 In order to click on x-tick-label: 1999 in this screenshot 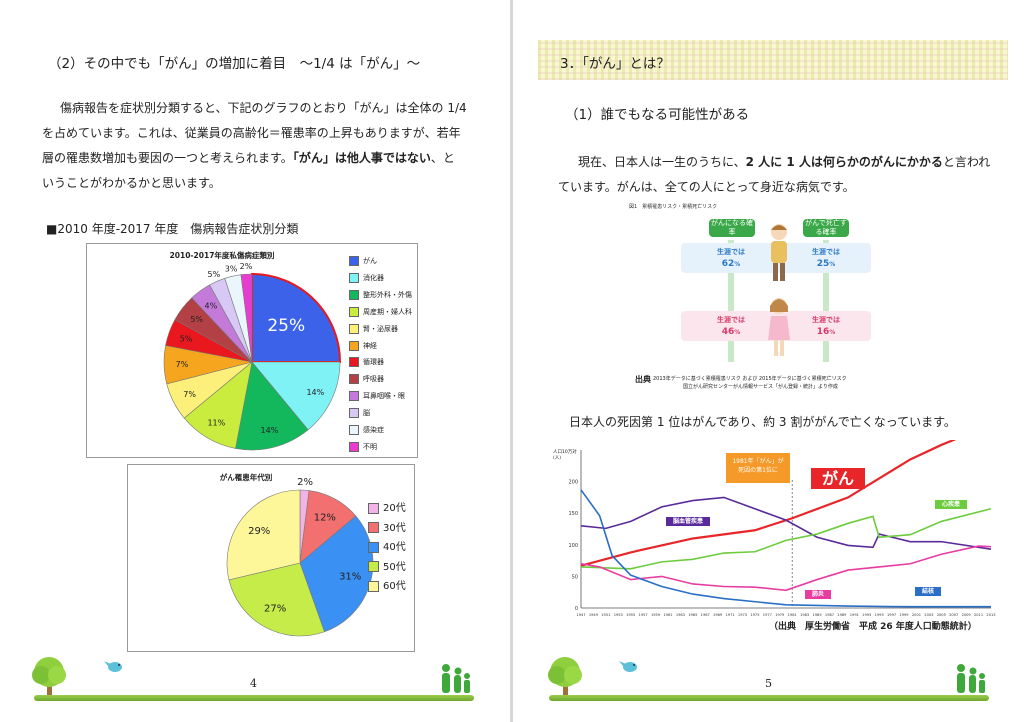, I will do `click(904, 615)`.